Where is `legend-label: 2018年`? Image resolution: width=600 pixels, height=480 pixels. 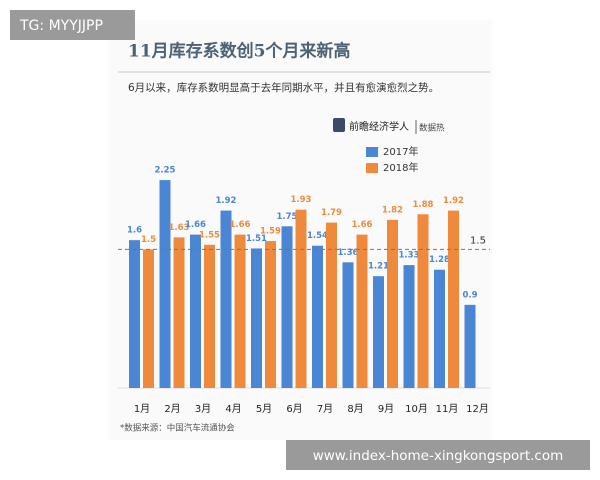
legend-label: 2018年 is located at coordinates (400, 167).